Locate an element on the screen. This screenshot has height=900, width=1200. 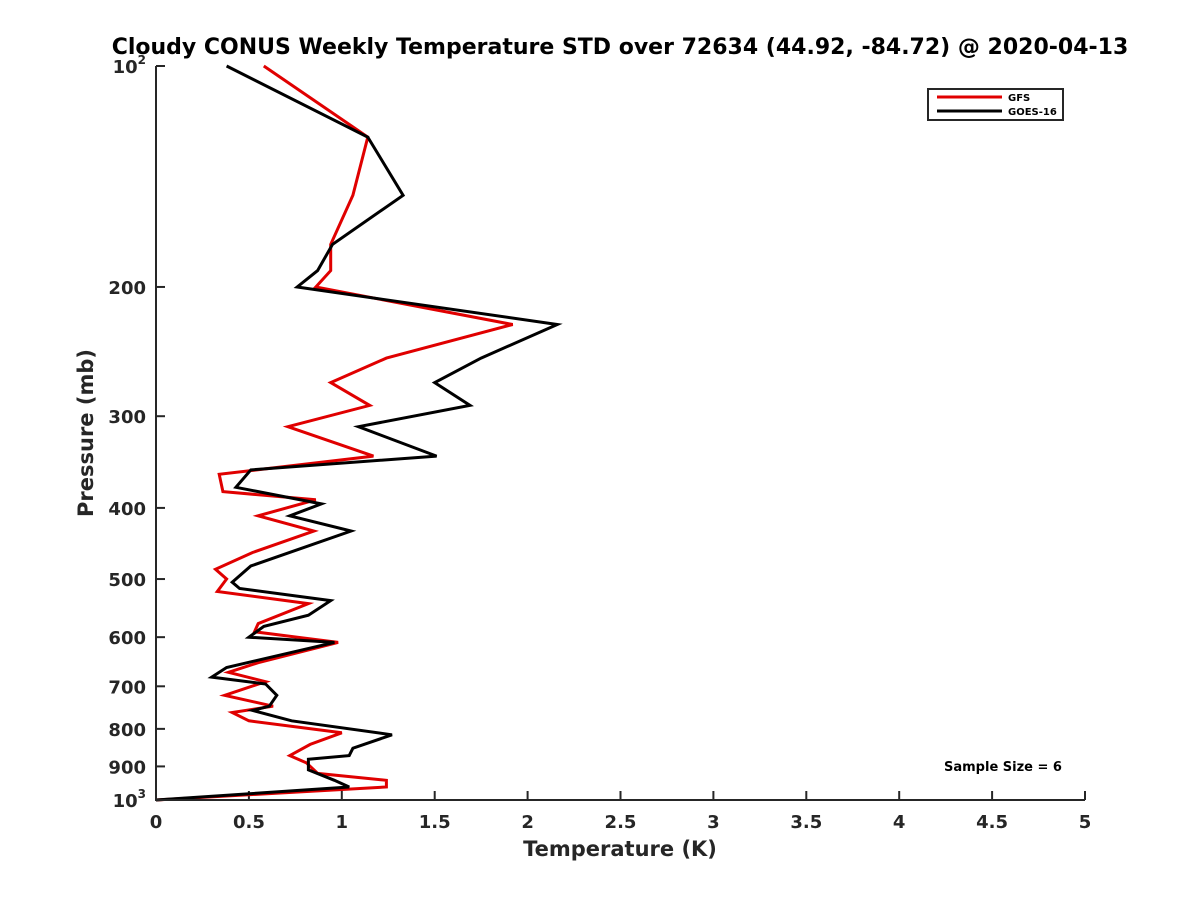
y-axis-label: Pressure (mb) is located at coordinates (86, 433).